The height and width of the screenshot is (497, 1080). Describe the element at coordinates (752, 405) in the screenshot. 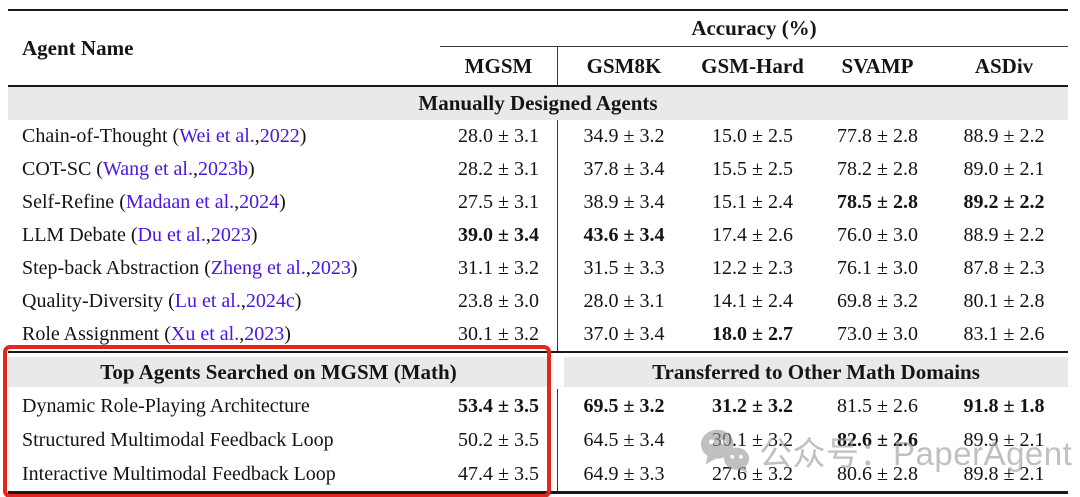

I see `accuracy-cell: 31.2 ± 3.2` at that location.